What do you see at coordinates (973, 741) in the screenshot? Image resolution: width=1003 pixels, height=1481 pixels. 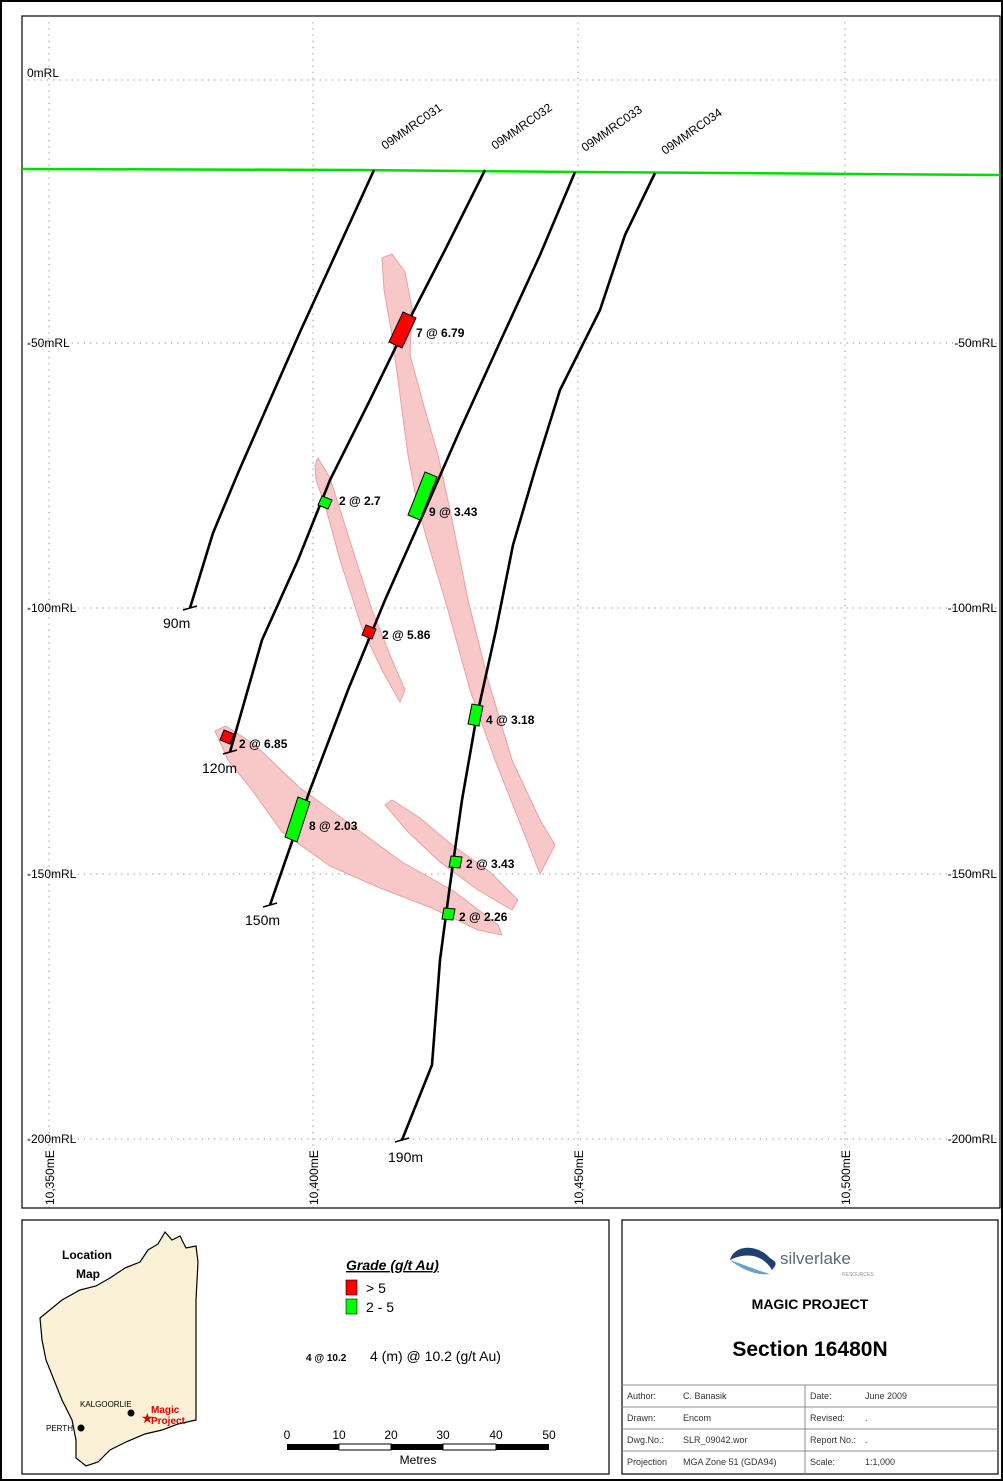 I see `rl-labels-right: -50mRL -100mRL -150mRL -200mRL` at bounding box center [973, 741].